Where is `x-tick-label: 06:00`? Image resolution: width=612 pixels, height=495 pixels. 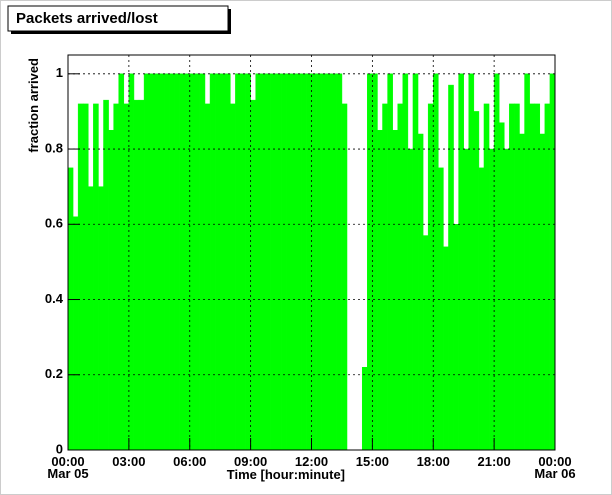
x-tick-label: 06:00 is located at coordinates (189, 461).